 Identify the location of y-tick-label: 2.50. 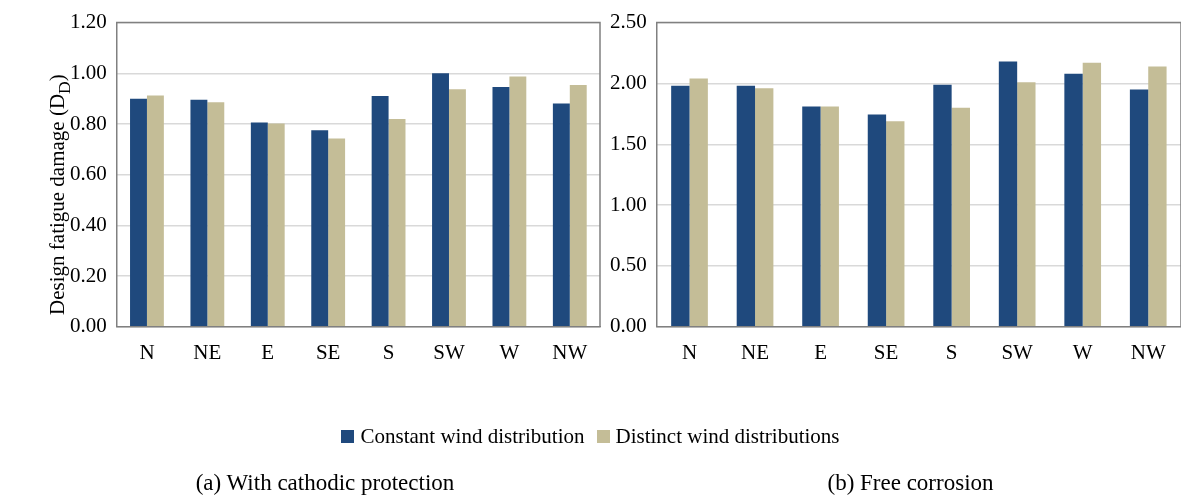
(628, 21).